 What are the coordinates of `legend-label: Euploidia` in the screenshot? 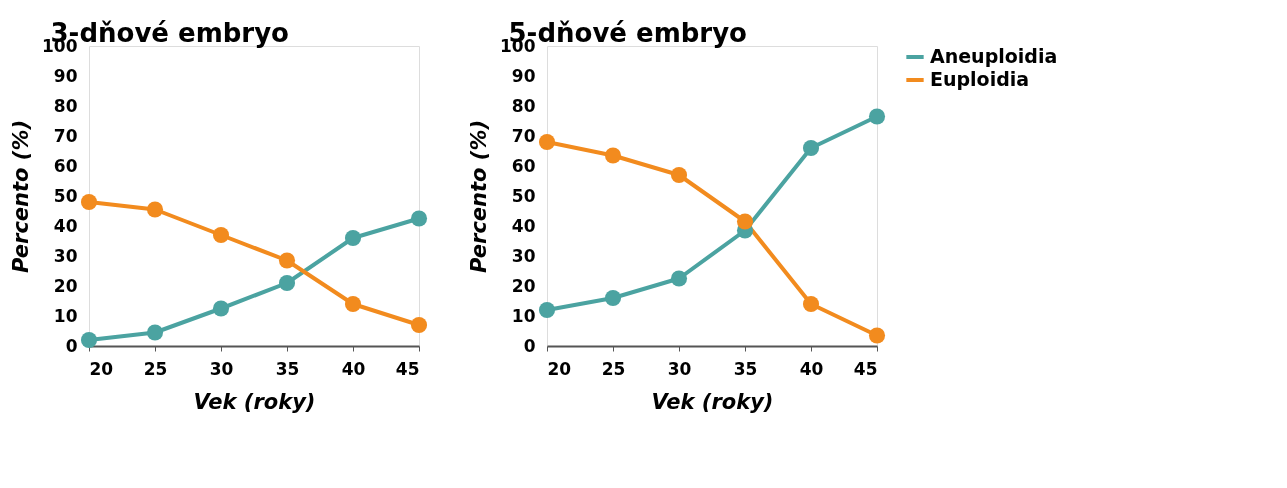 It's located at (980, 79).